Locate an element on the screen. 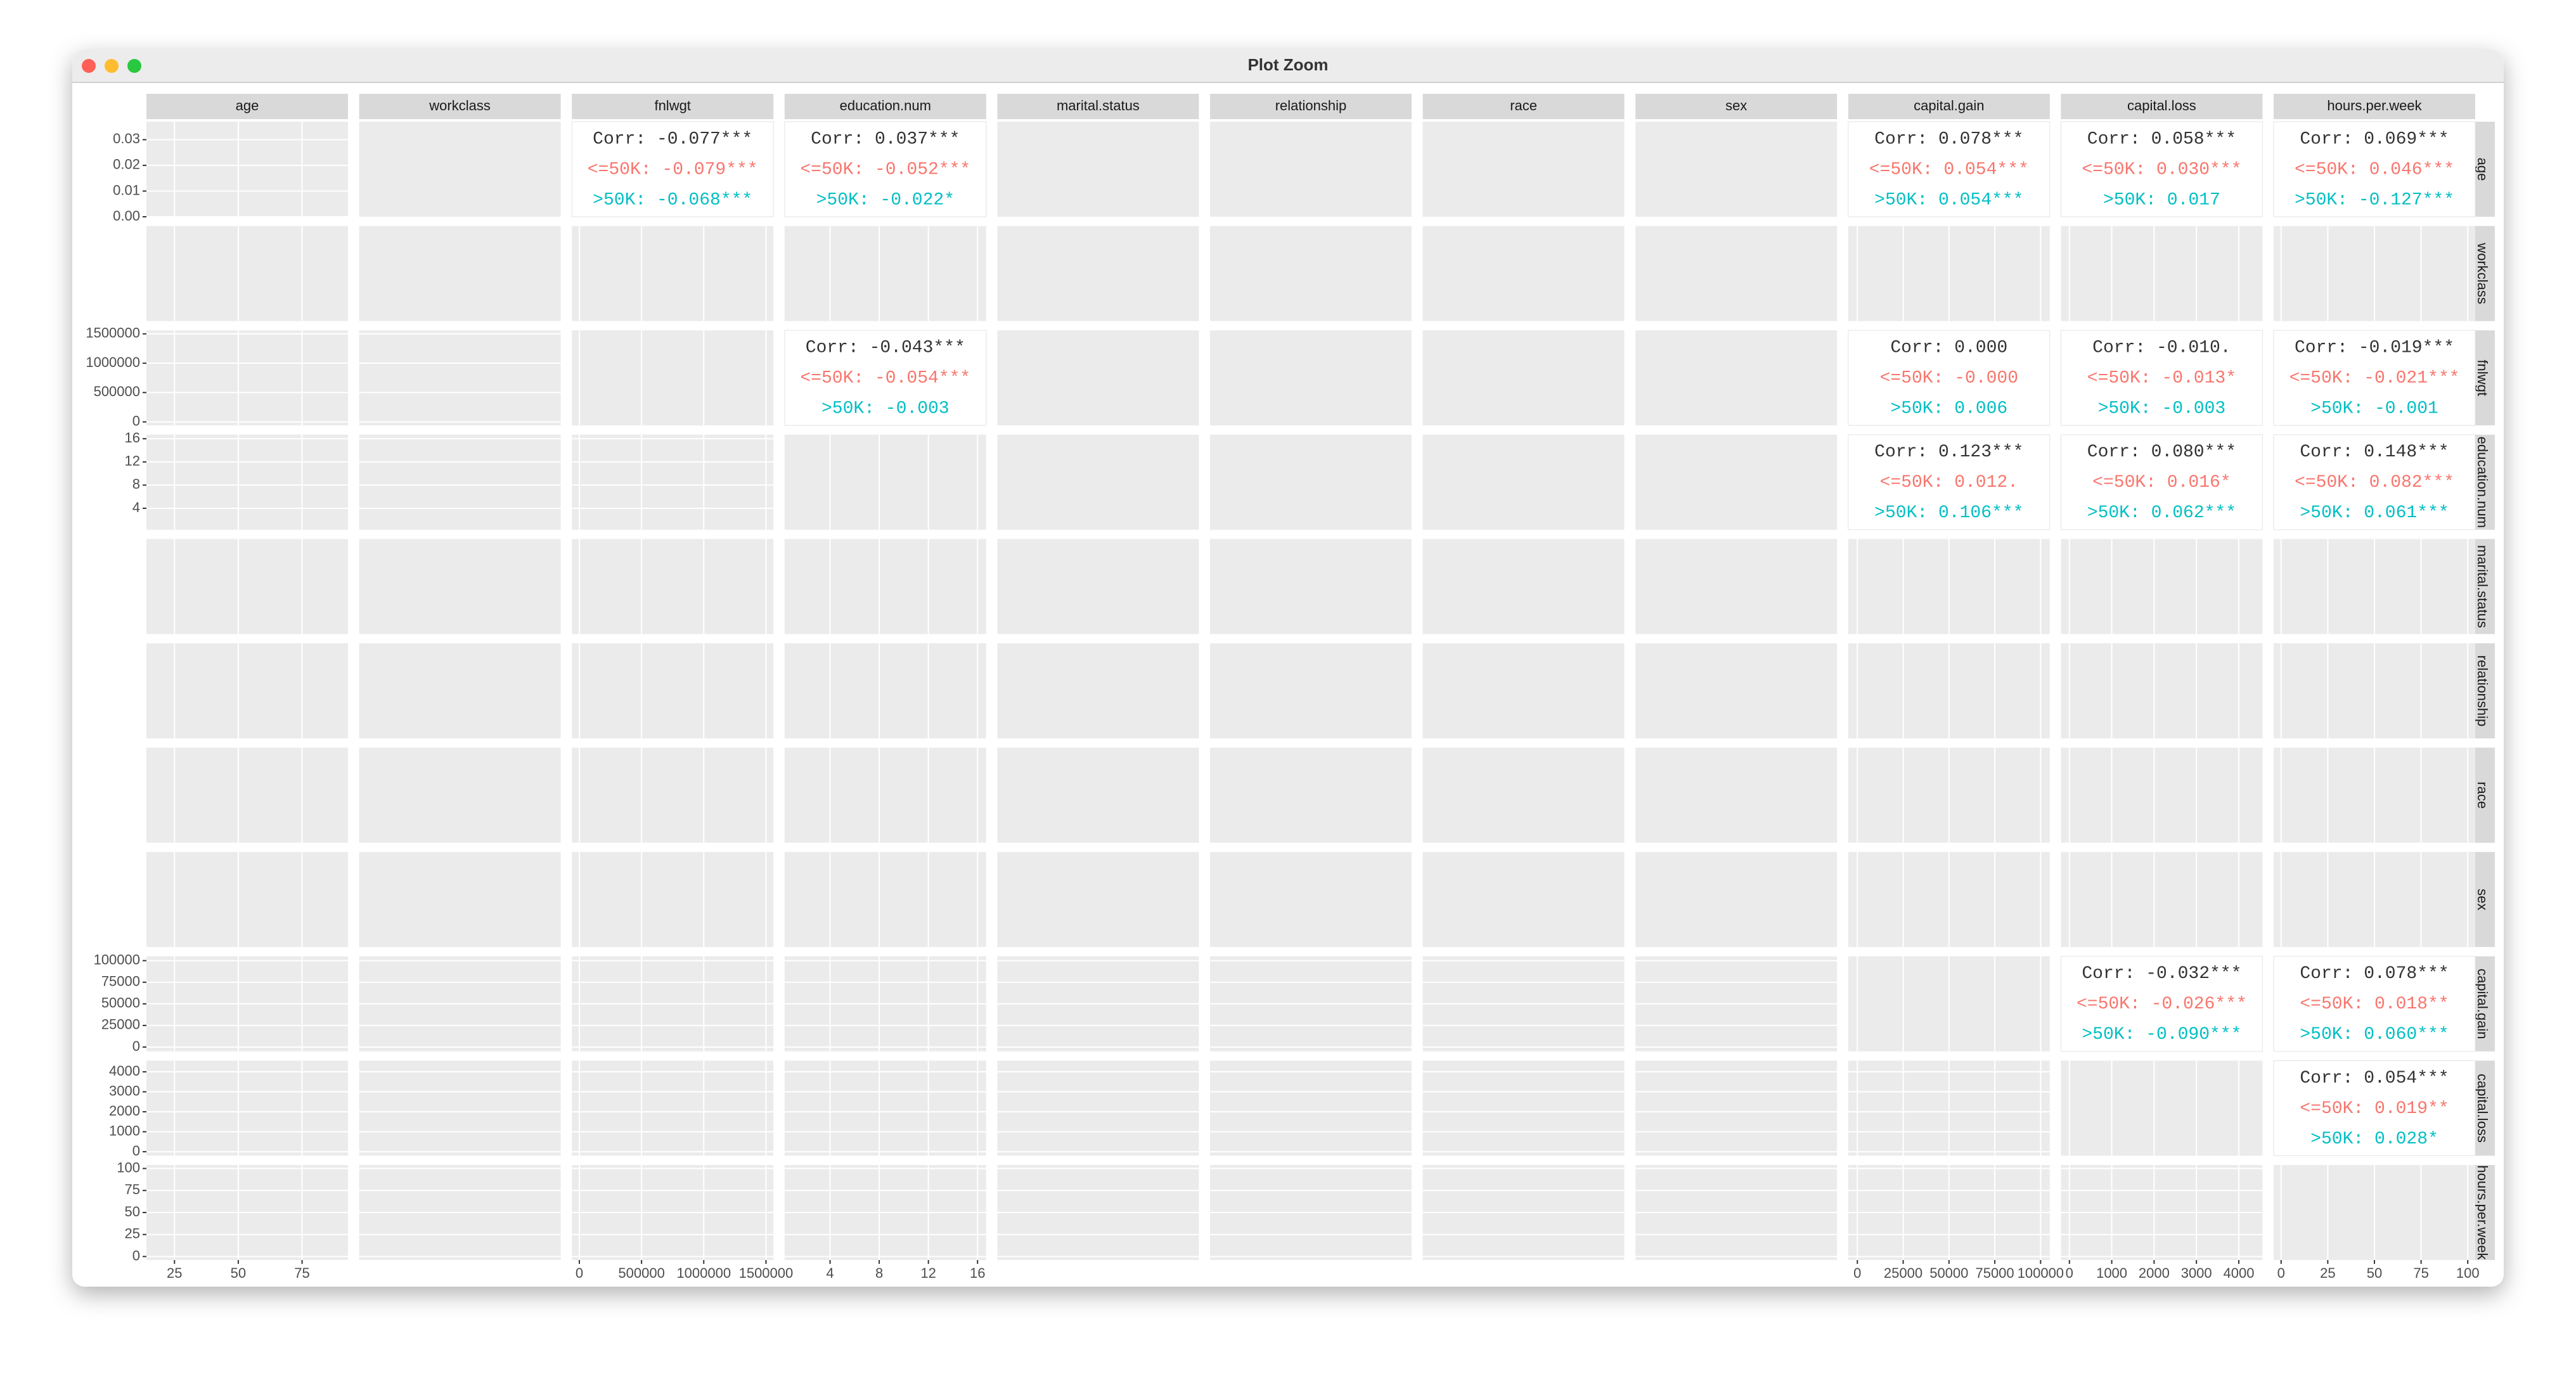 The height and width of the screenshot is (1383, 2576). row-label: capital.loss is located at coordinates (2482, 1108).